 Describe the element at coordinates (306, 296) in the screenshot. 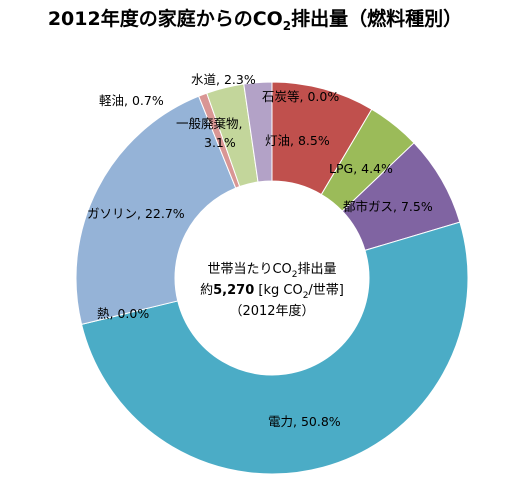

I see `center-line-2-unit-sub: 2` at that location.